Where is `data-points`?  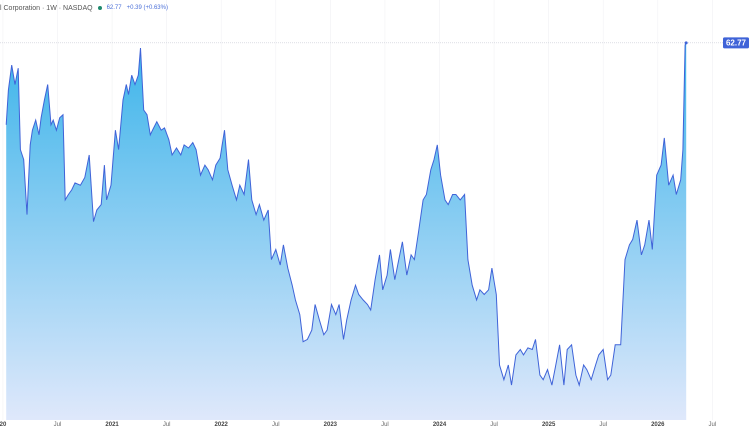
data-points is located at coordinates (686, 43).